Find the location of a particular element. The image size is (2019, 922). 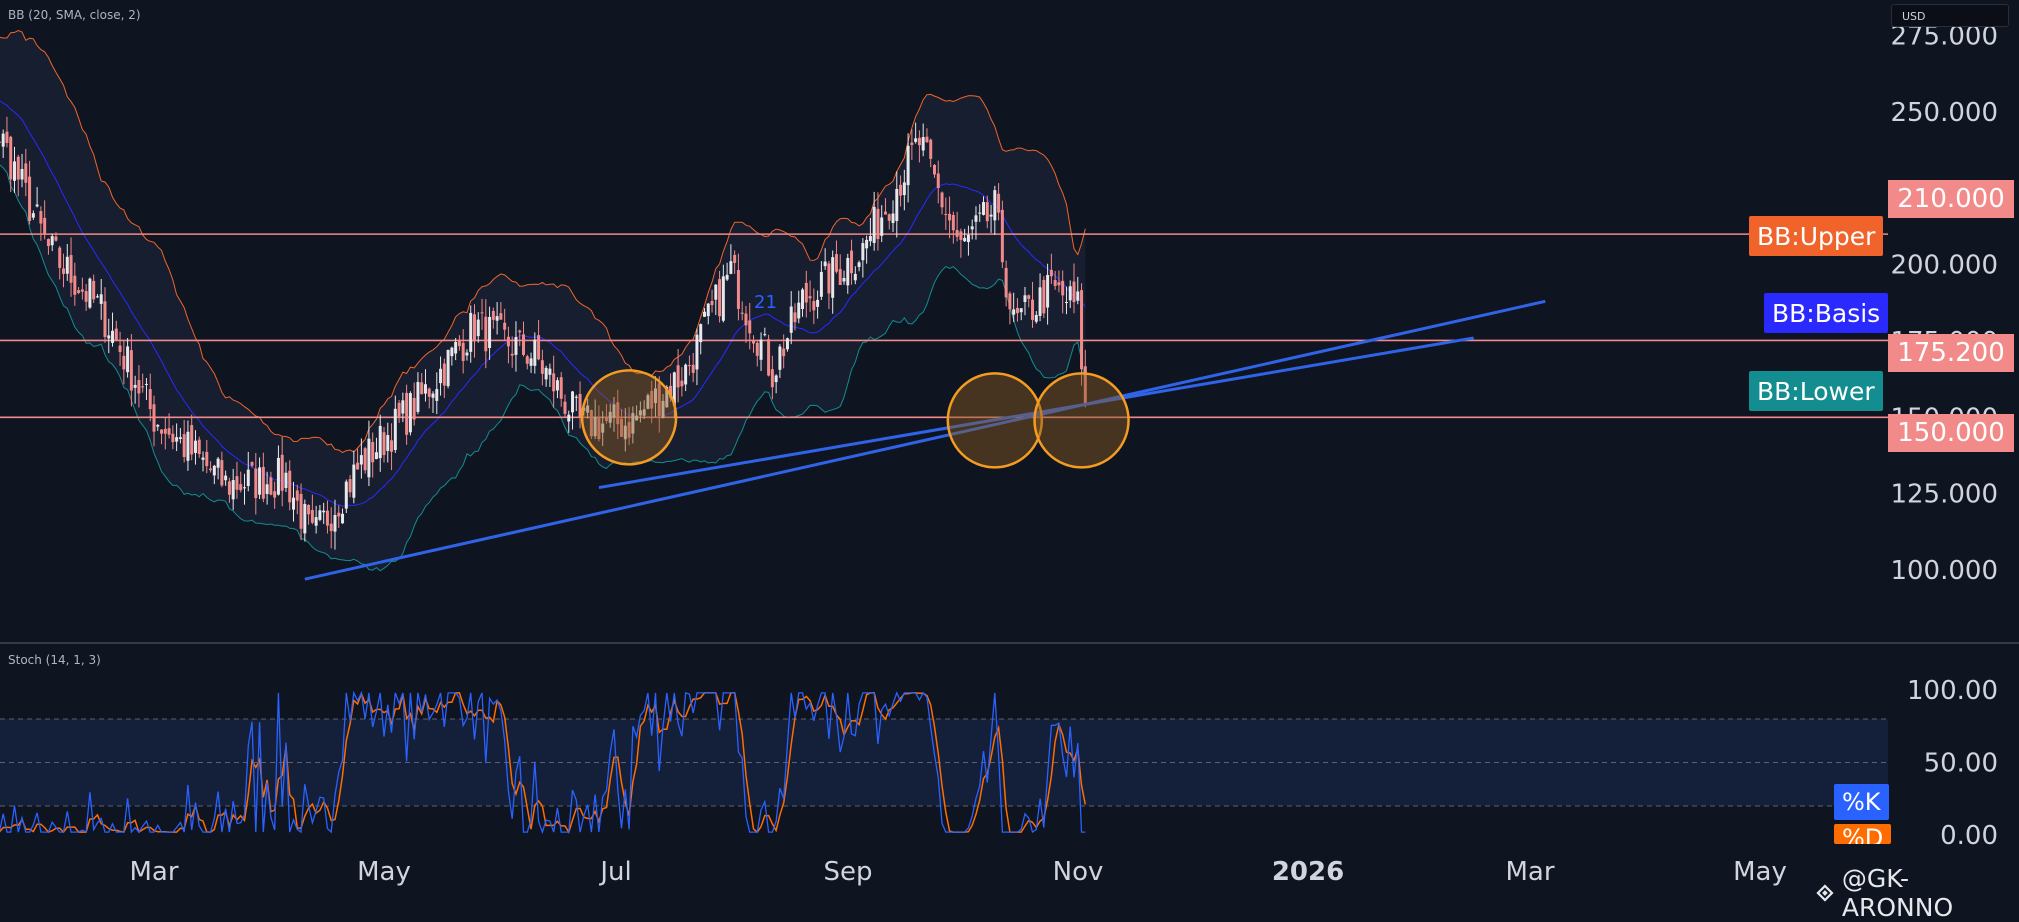

stoch-band-fill is located at coordinates (944, 762).